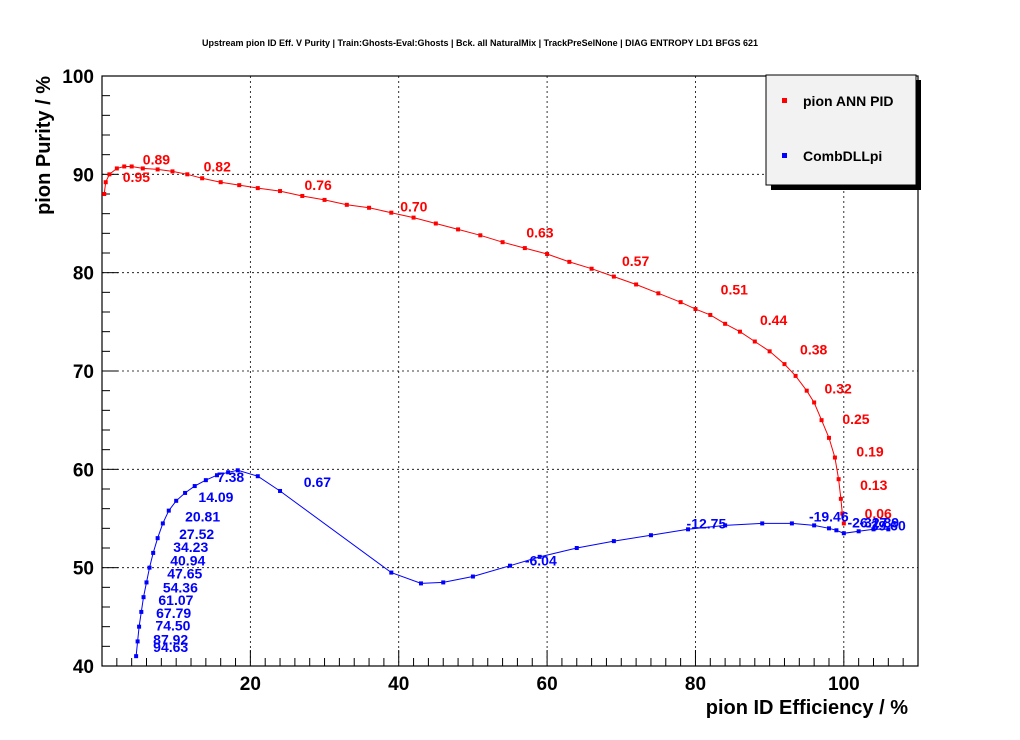  What do you see at coordinates (156, 160) in the screenshot?
I see `point-label-ann: 0.89` at bounding box center [156, 160].